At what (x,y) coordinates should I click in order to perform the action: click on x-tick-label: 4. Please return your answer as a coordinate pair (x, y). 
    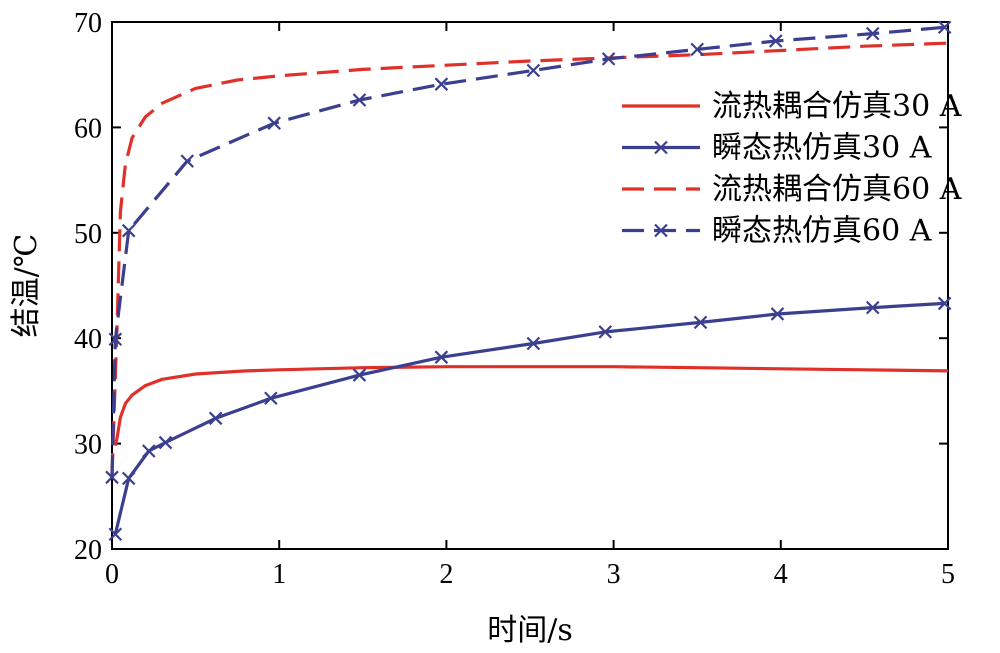
    Looking at the image, I should click on (781, 574).